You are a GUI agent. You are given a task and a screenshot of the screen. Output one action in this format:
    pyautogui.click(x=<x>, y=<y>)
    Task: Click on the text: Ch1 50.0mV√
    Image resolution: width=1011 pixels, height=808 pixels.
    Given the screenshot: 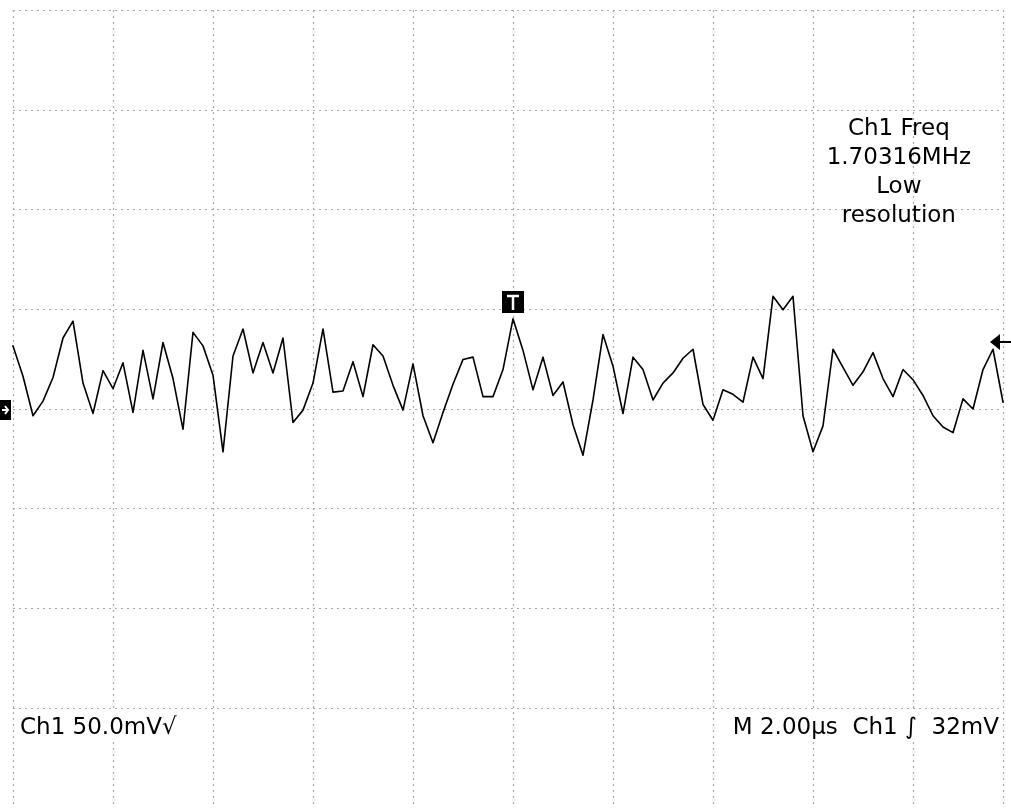 What is the action you would take?
    pyautogui.click(x=98, y=726)
    